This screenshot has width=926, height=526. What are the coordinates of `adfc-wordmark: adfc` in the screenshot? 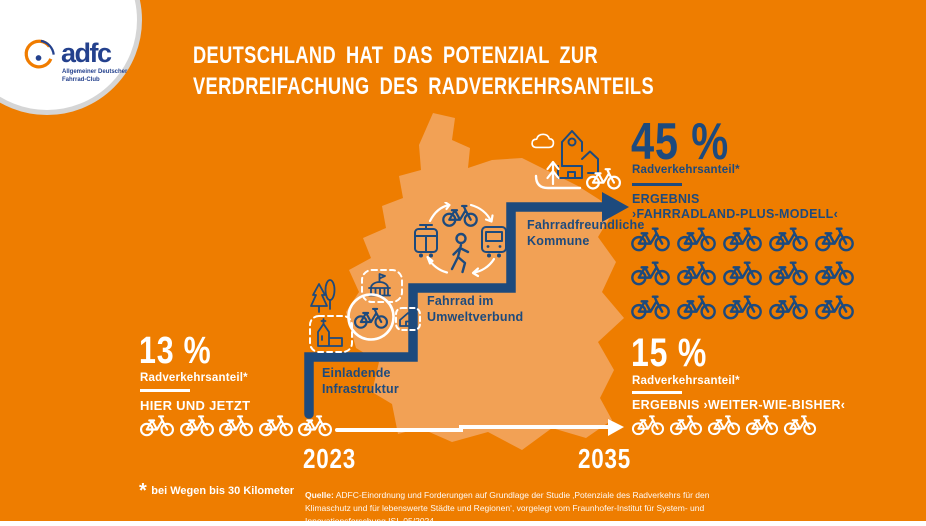 It's located at (86, 53).